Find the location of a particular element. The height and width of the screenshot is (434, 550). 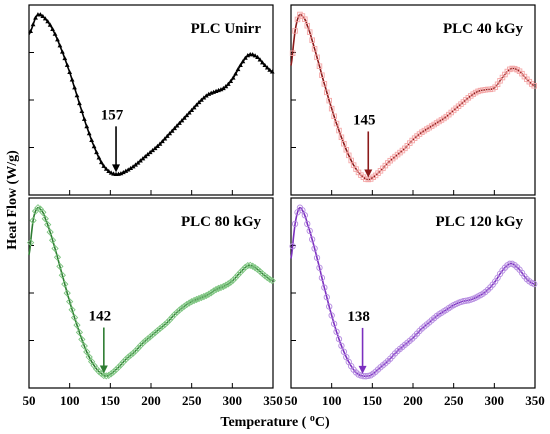

x-tick-label: 50 is located at coordinates (291, 400).